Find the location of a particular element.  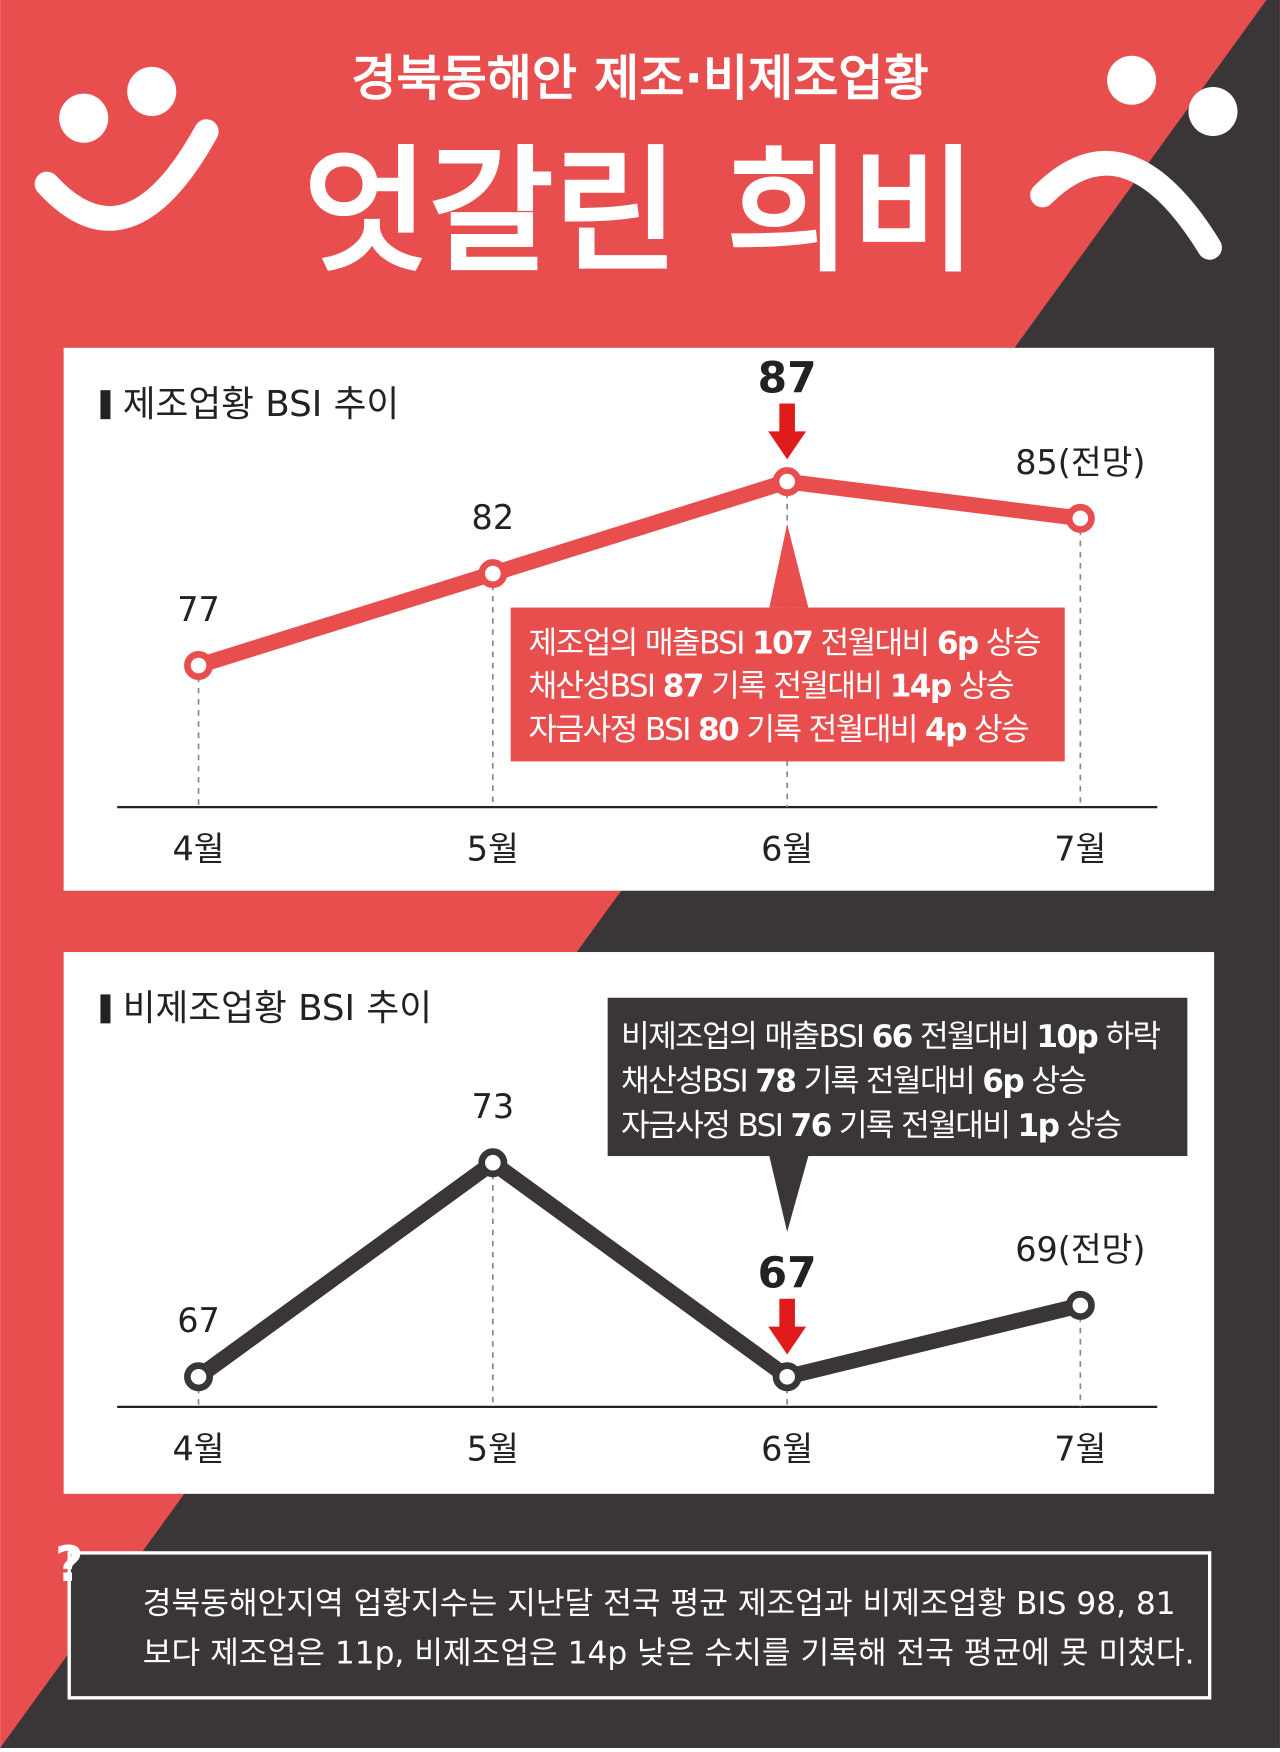

annotation-text: 1p is located at coordinates (1038, 1126).